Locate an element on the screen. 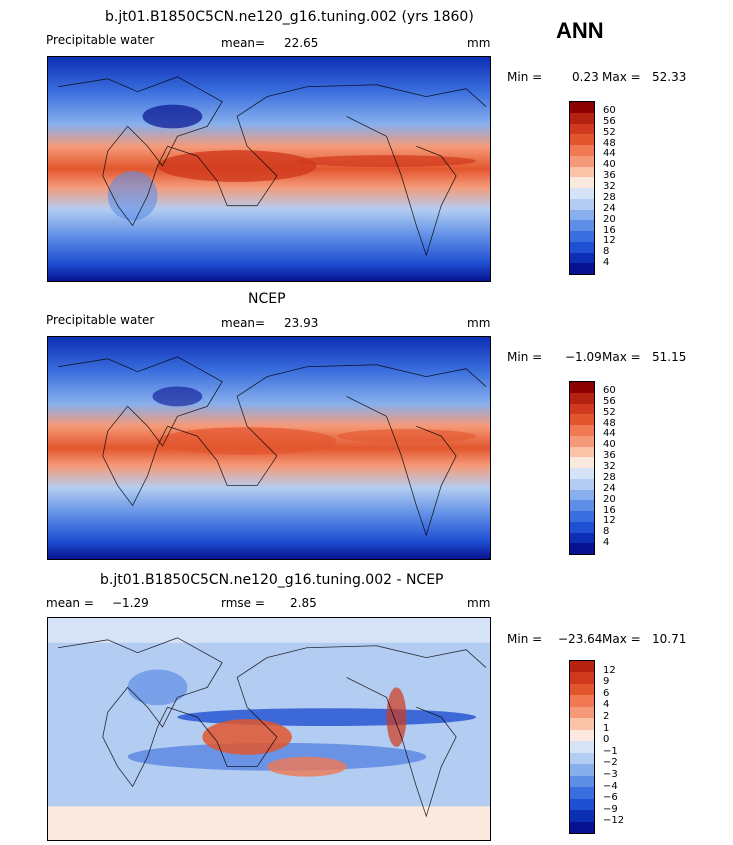 Image resolution: width=733 pixels, height=845 pixels. colorbar-tick-label: 6 is located at coordinates (606, 693).